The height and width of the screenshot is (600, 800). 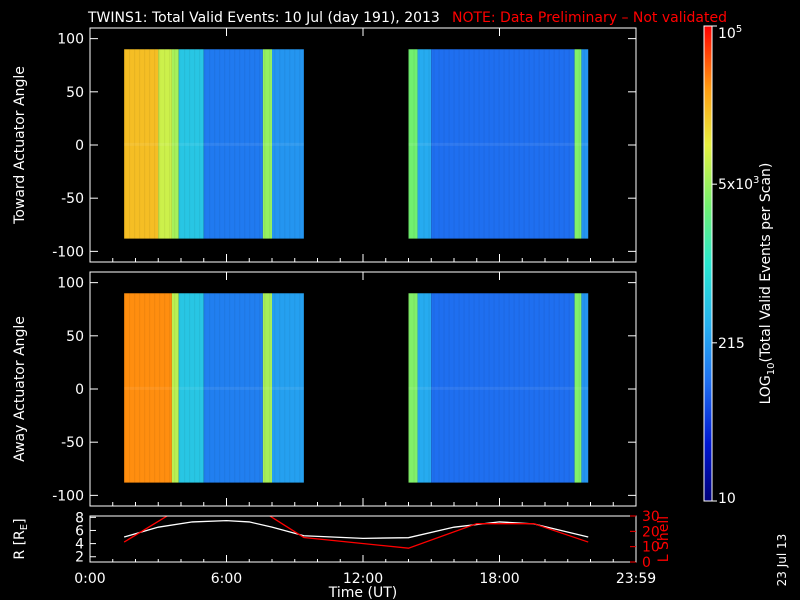 What do you see at coordinates (735, 265) in the screenshot?
I see `colorbar-ticks: 10 215 5x103 105` at bounding box center [735, 265].